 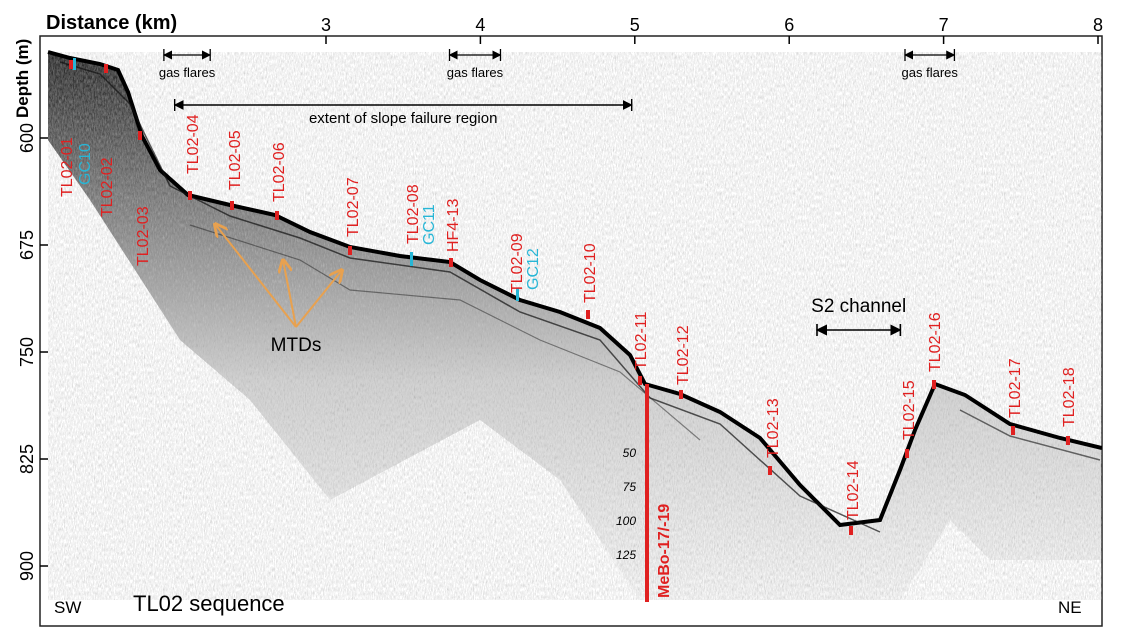 What do you see at coordinates (27, 566) in the screenshot?
I see `y-tick-label: 900` at bounding box center [27, 566].